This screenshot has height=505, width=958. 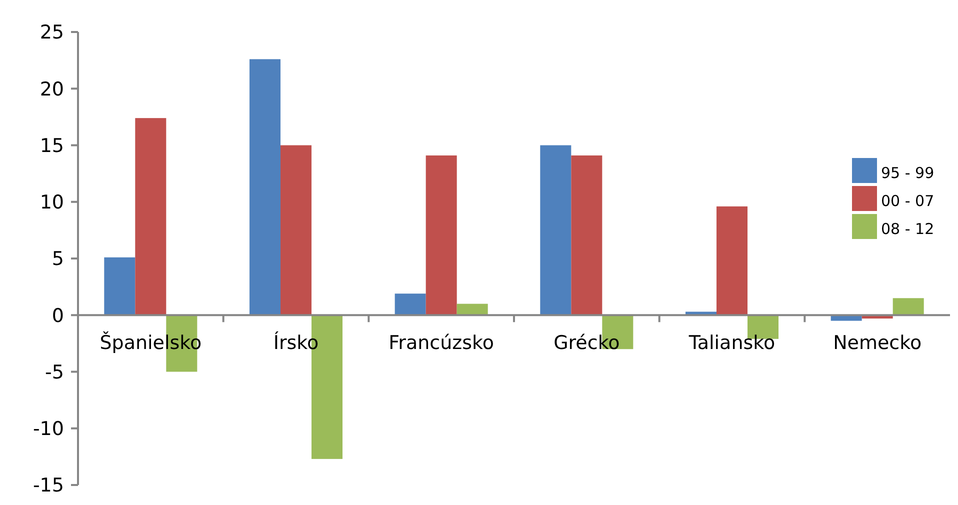 What do you see at coordinates (52, 33) in the screenshot?
I see `y-tick-label: 25` at bounding box center [52, 33].